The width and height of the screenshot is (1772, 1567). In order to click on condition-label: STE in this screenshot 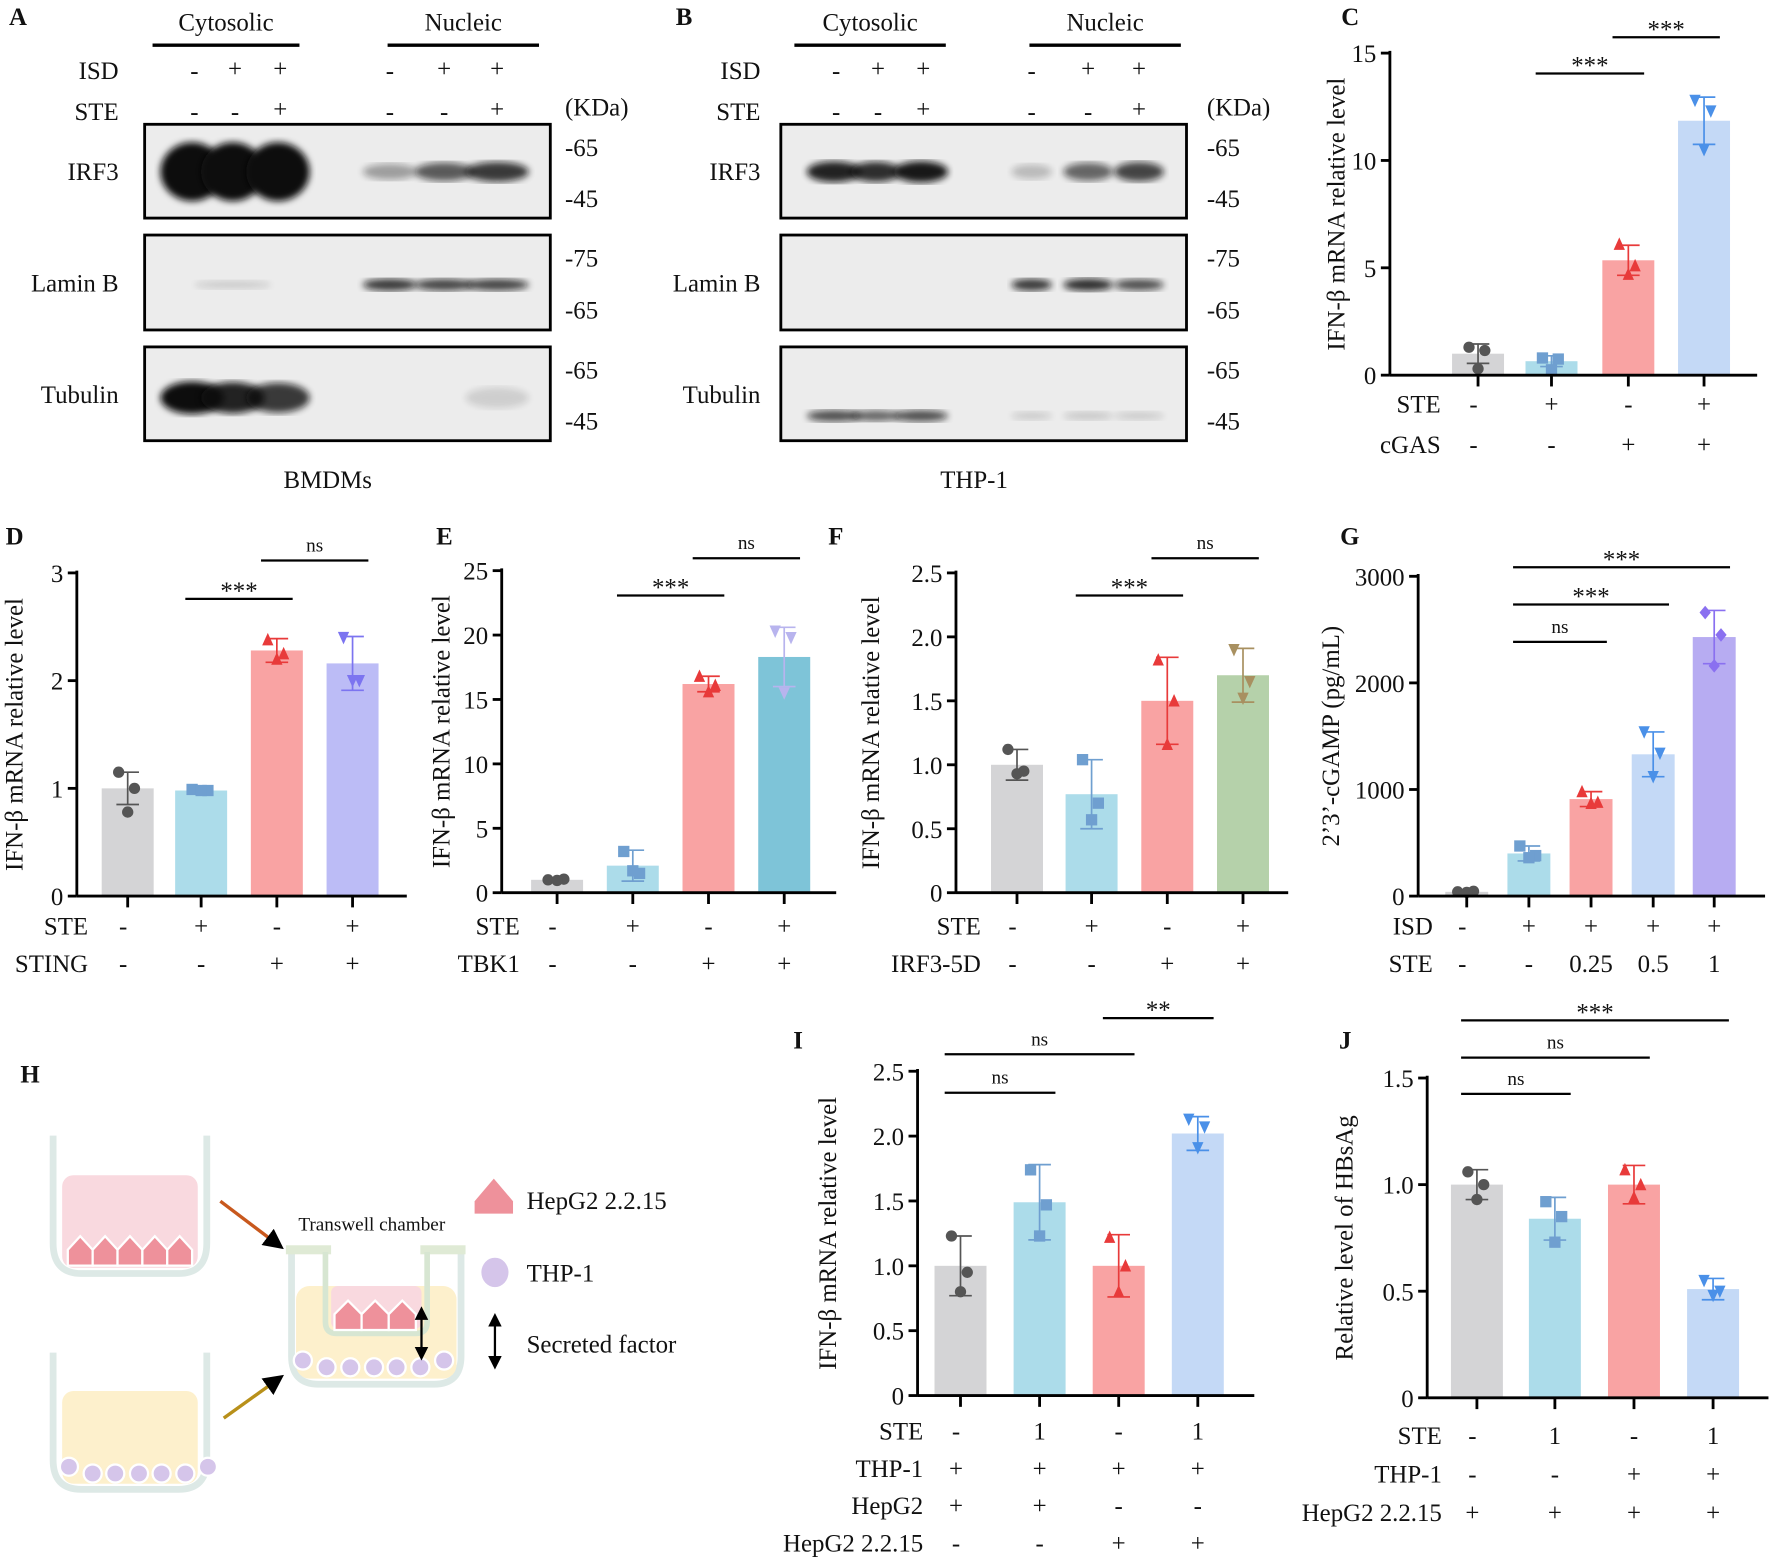, I will do `click(959, 927)`.